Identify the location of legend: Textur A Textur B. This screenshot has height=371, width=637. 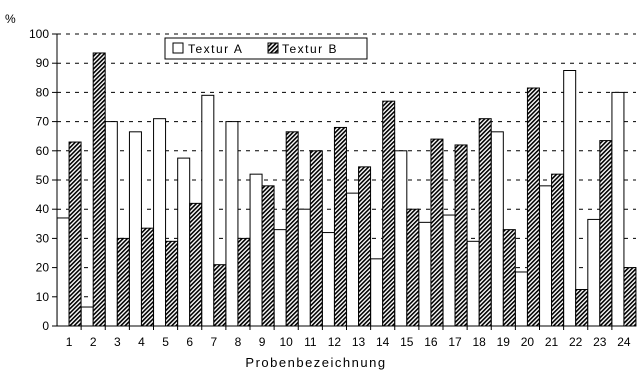
(266, 48).